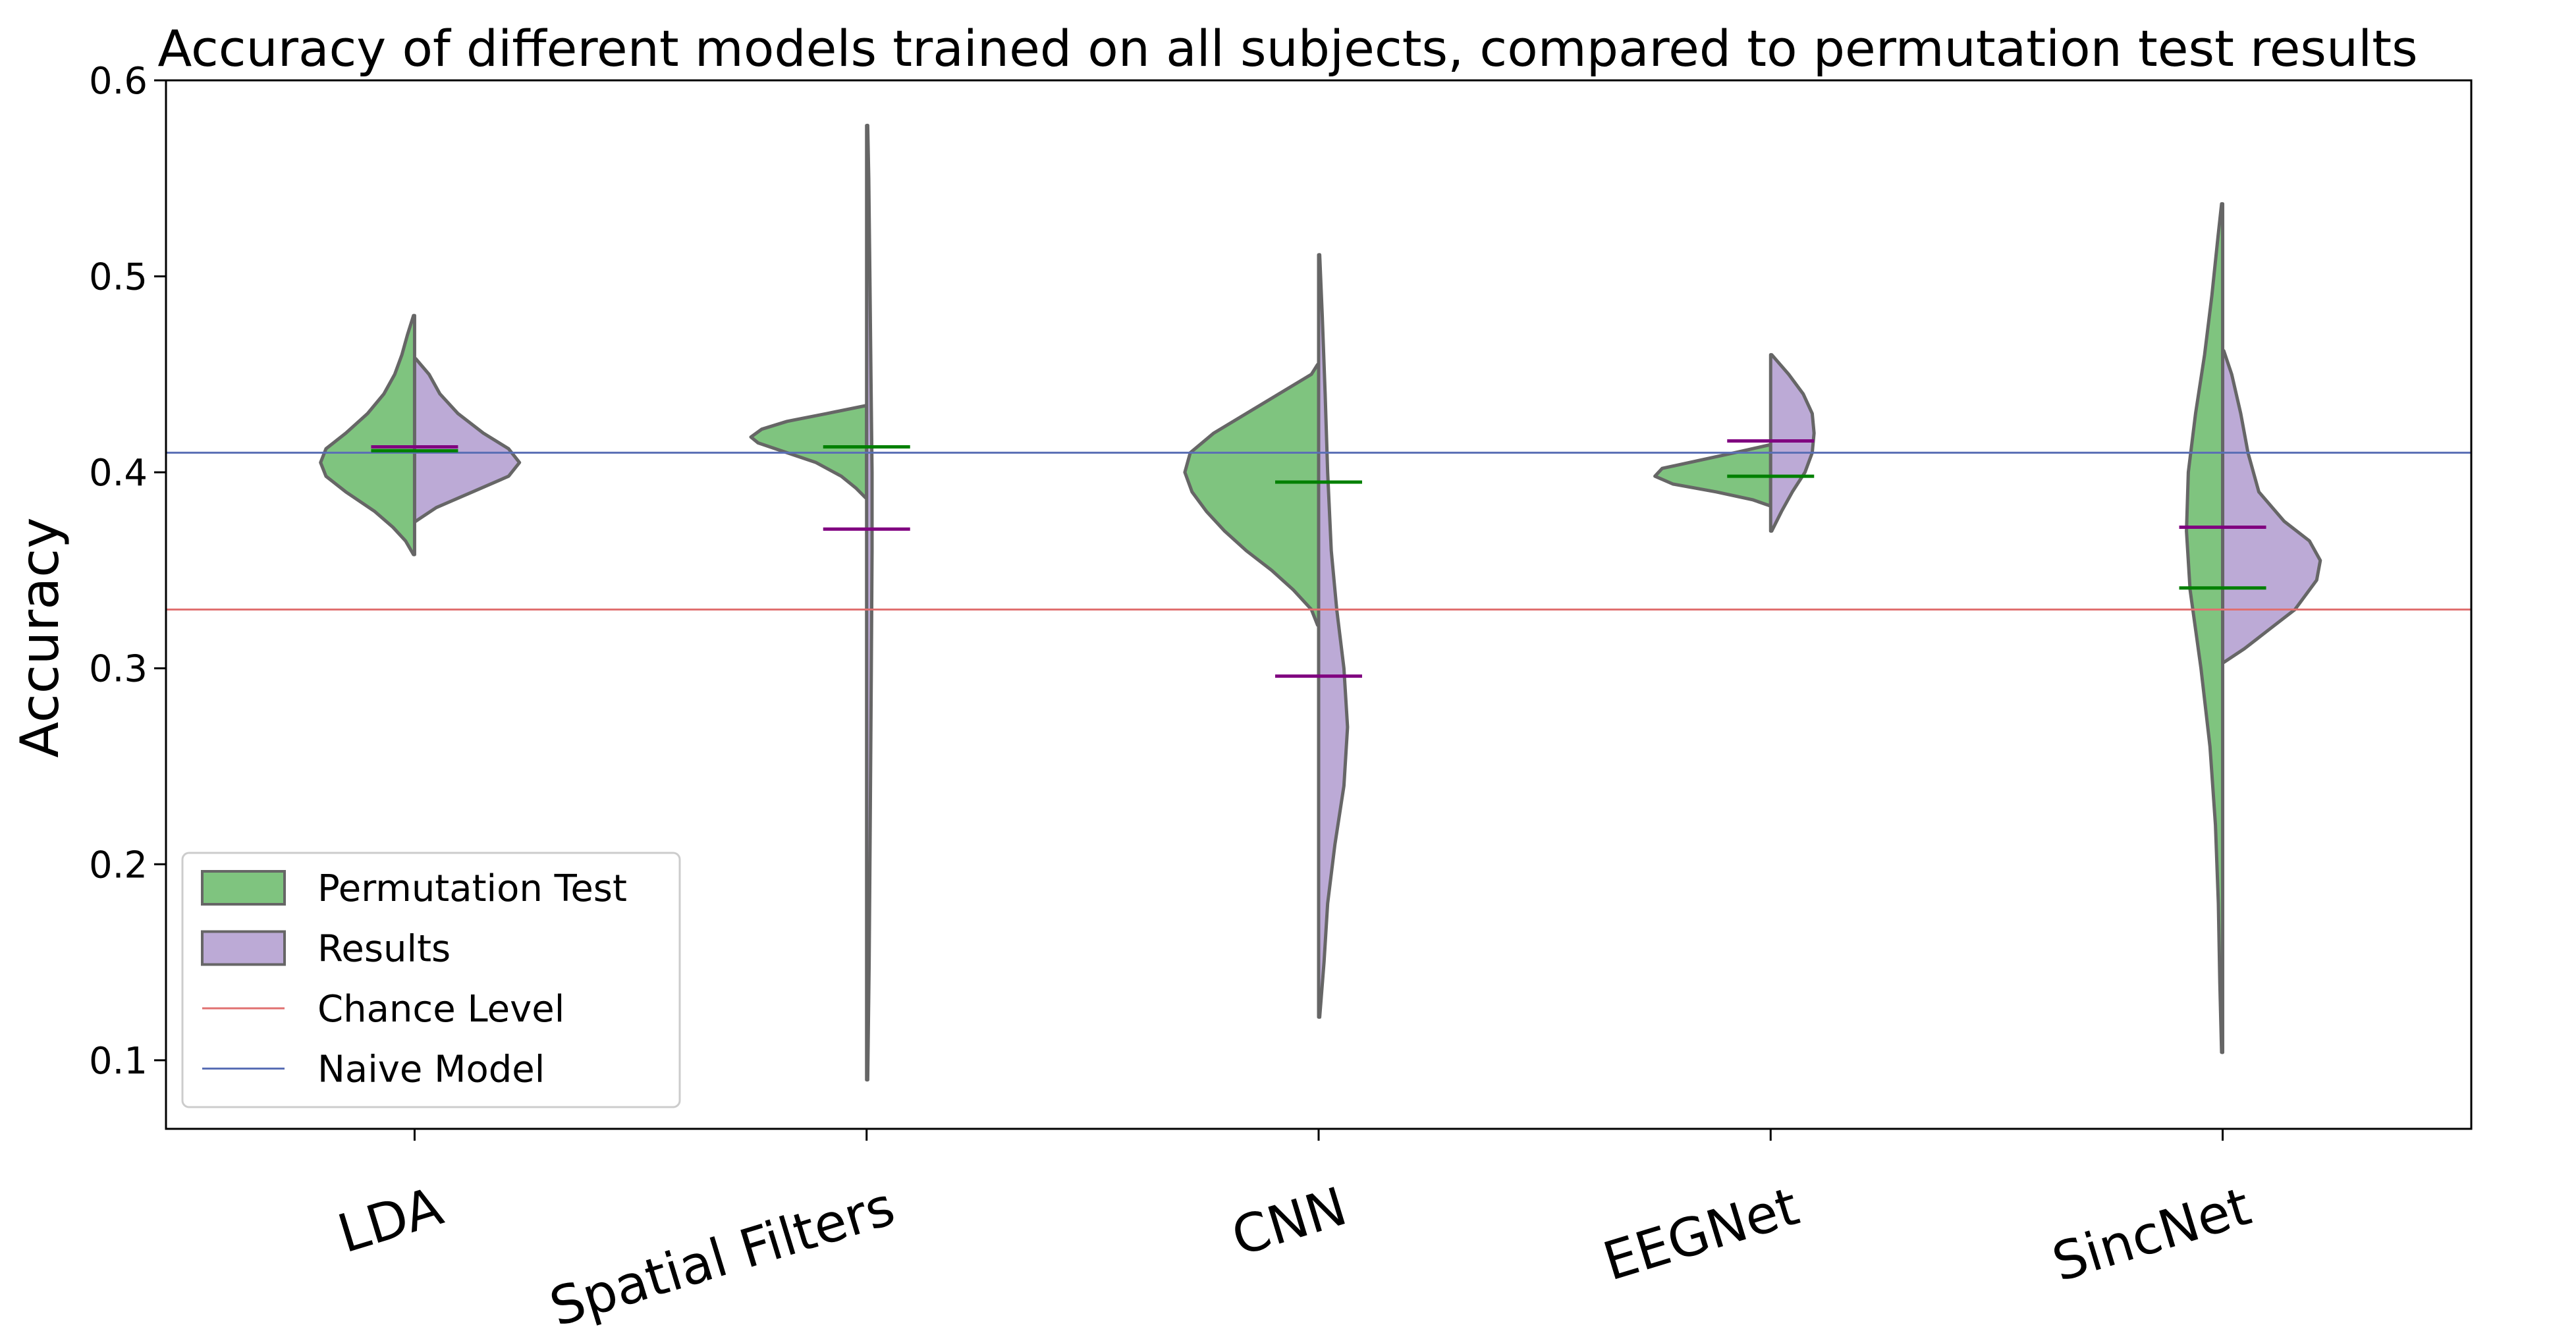 Image resolution: width=2576 pixels, height=1333 pixels. I want to click on y-axis: 0.1 0.2 0.3 0.4 0.5 0.6, so click(127, 571).